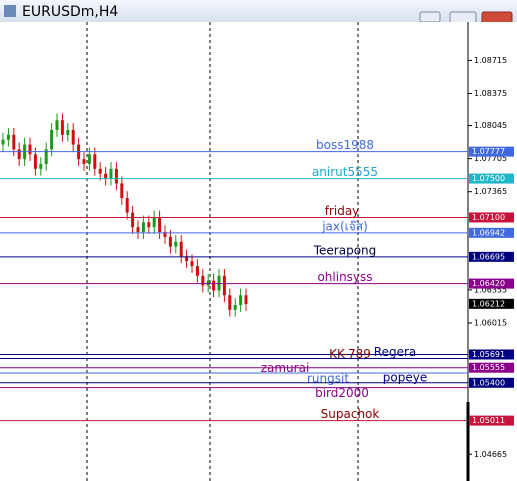 This screenshot has width=517, height=481. What do you see at coordinates (490, 125) in the screenshot?
I see `y-tick-label: 1.08045` at bounding box center [490, 125].